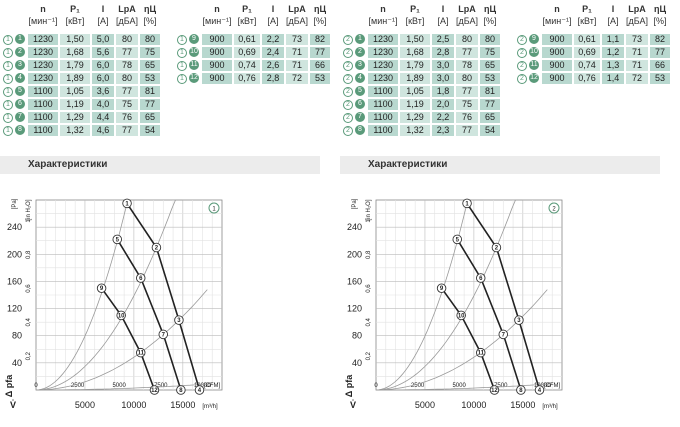 The width and height of the screenshot is (680, 427). What do you see at coordinates (13, 405) in the screenshot?
I see `x-axis-label: V̇` at bounding box center [13, 405].